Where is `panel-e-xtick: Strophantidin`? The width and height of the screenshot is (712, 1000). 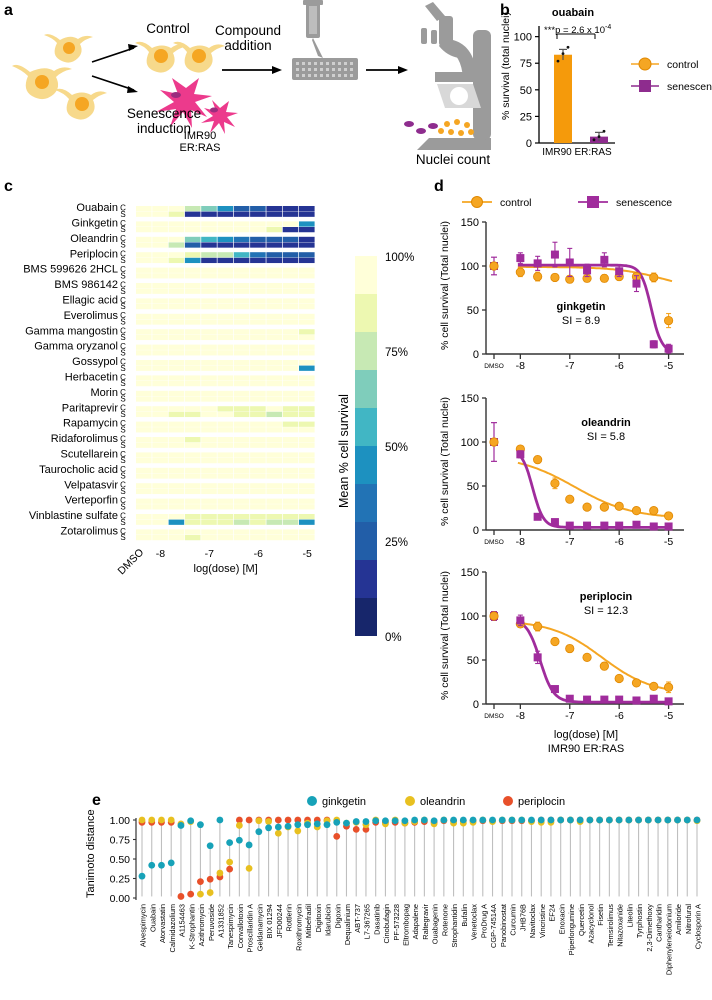 panel-e-xtick: Strophantidin is located at coordinates (454, 926).